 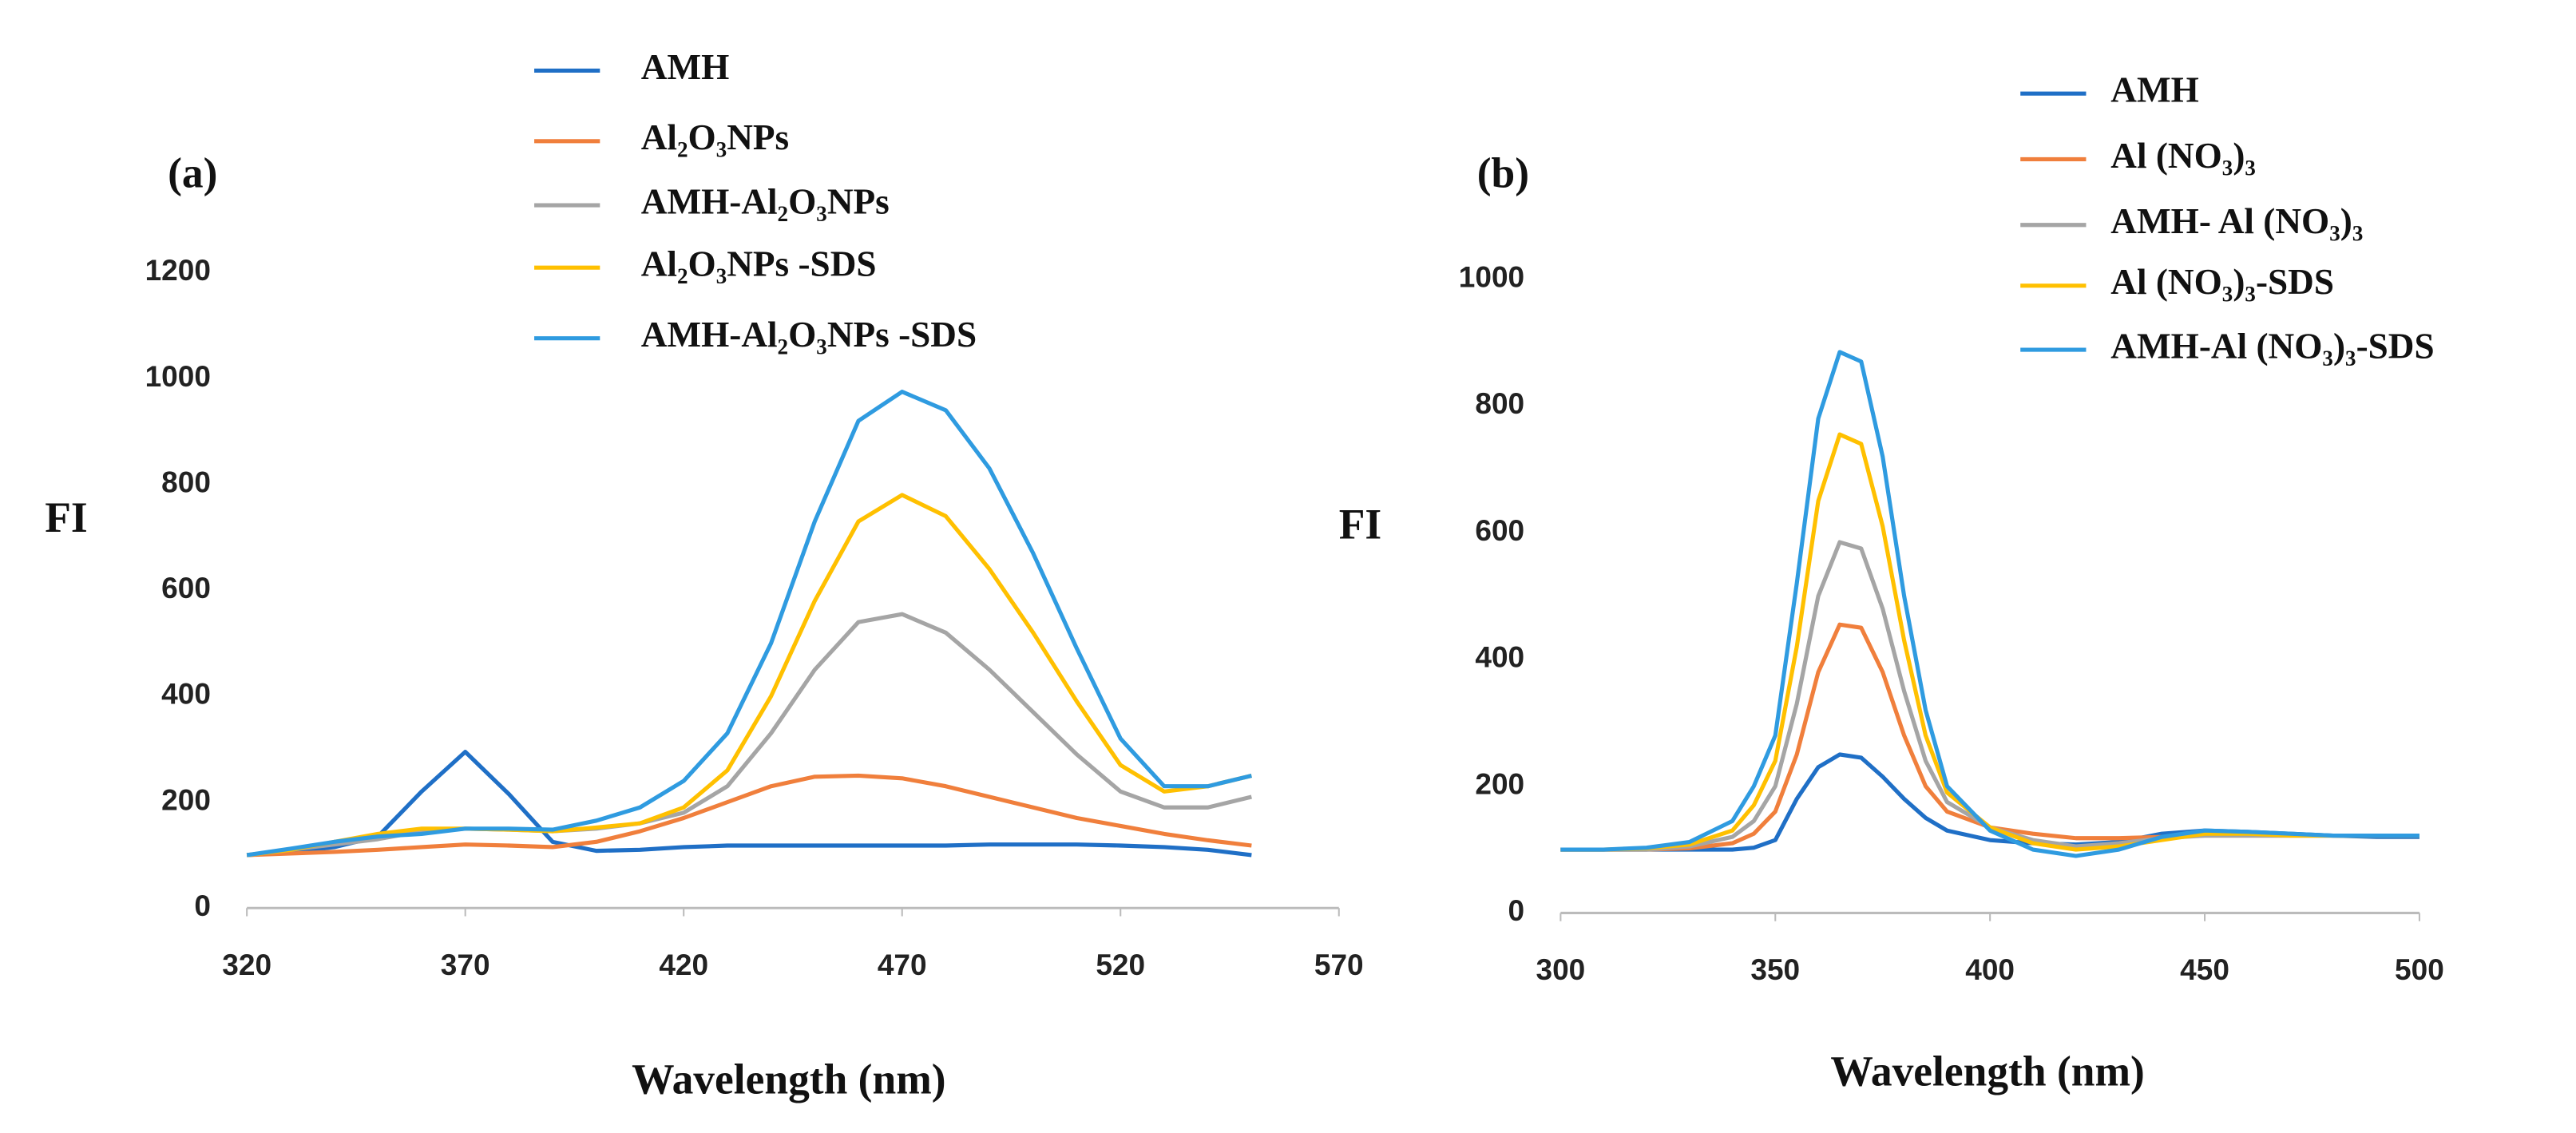 What do you see at coordinates (1120, 964) in the screenshot?
I see `x-tick-label: 520` at bounding box center [1120, 964].